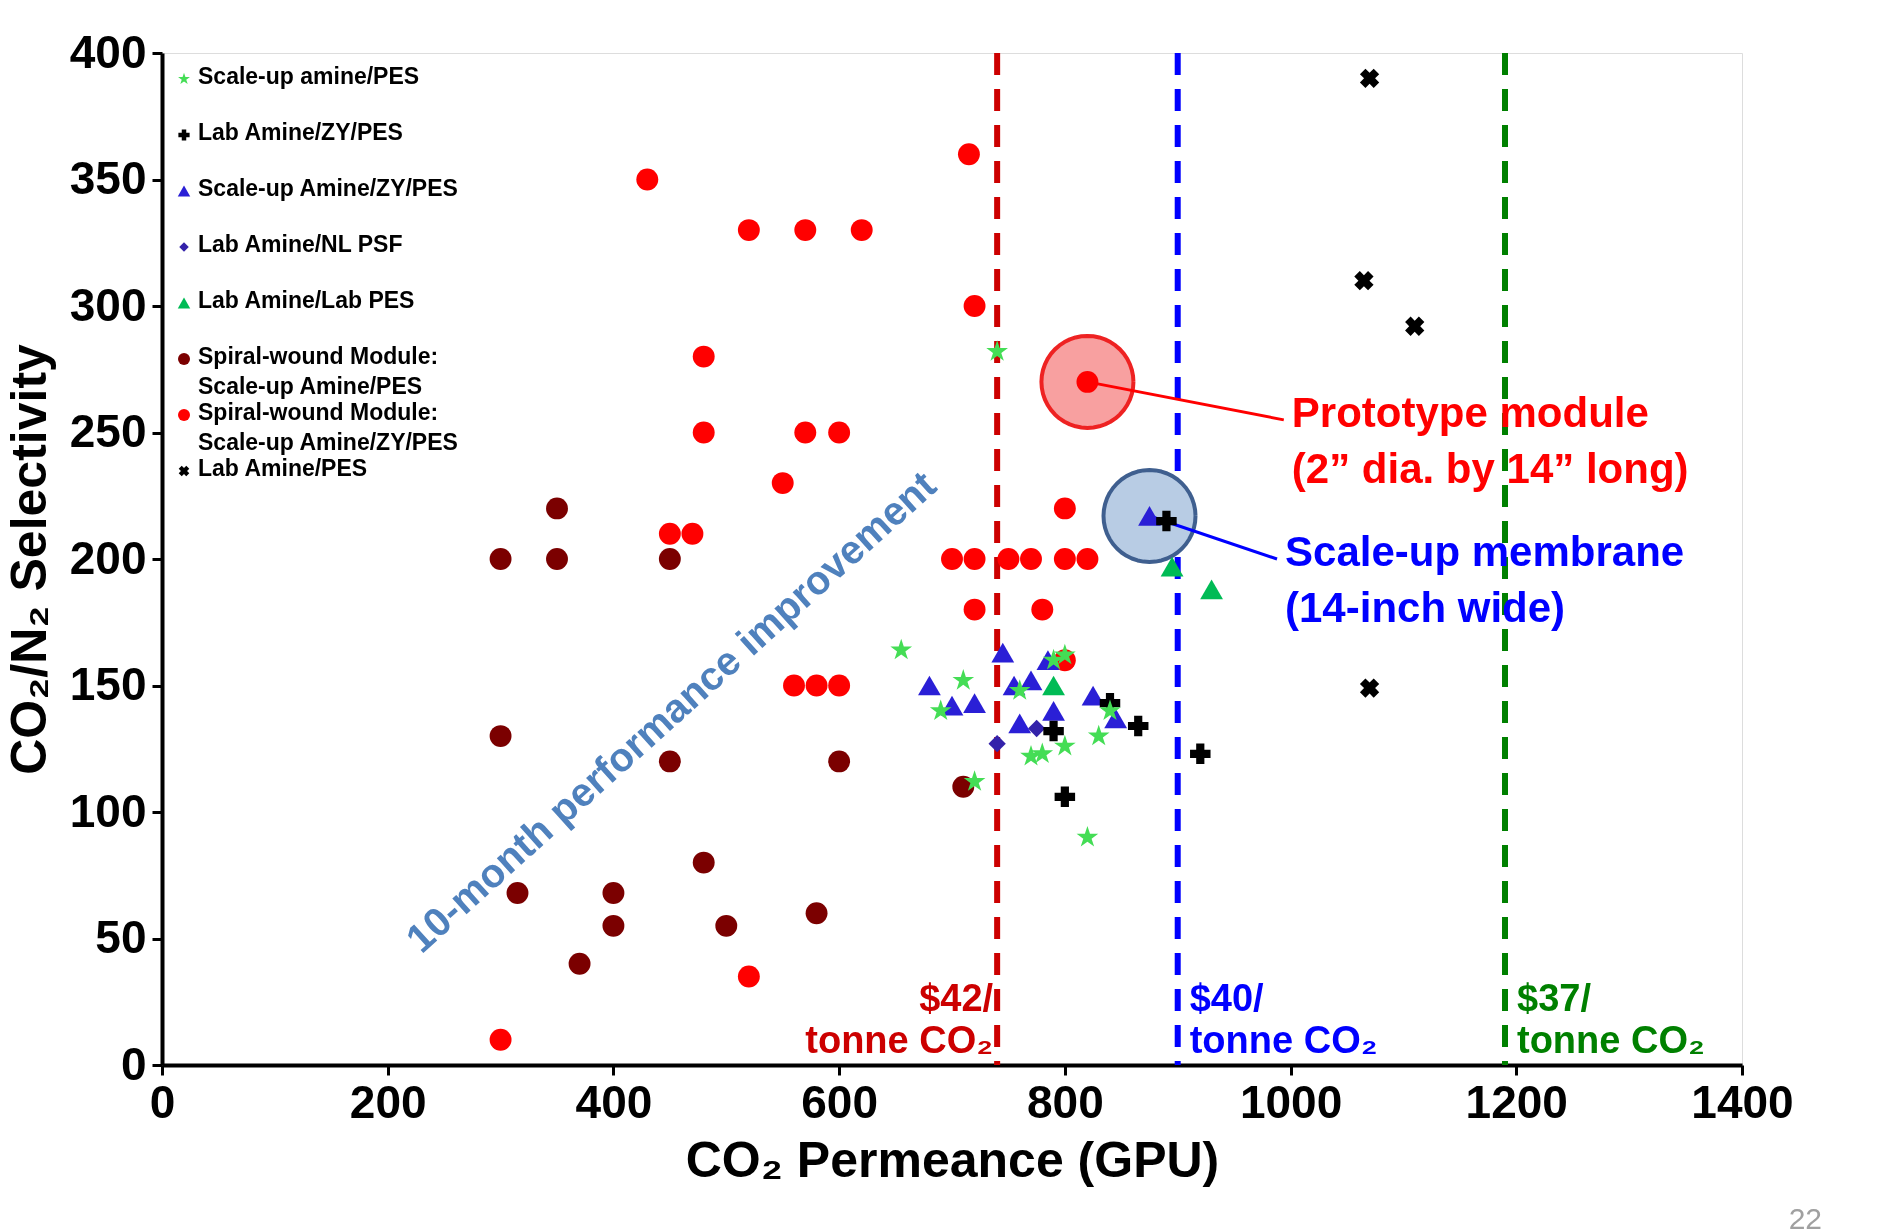 The width and height of the screenshot is (1903, 1232). I want to click on y-tick-label: 300, so click(108, 304).